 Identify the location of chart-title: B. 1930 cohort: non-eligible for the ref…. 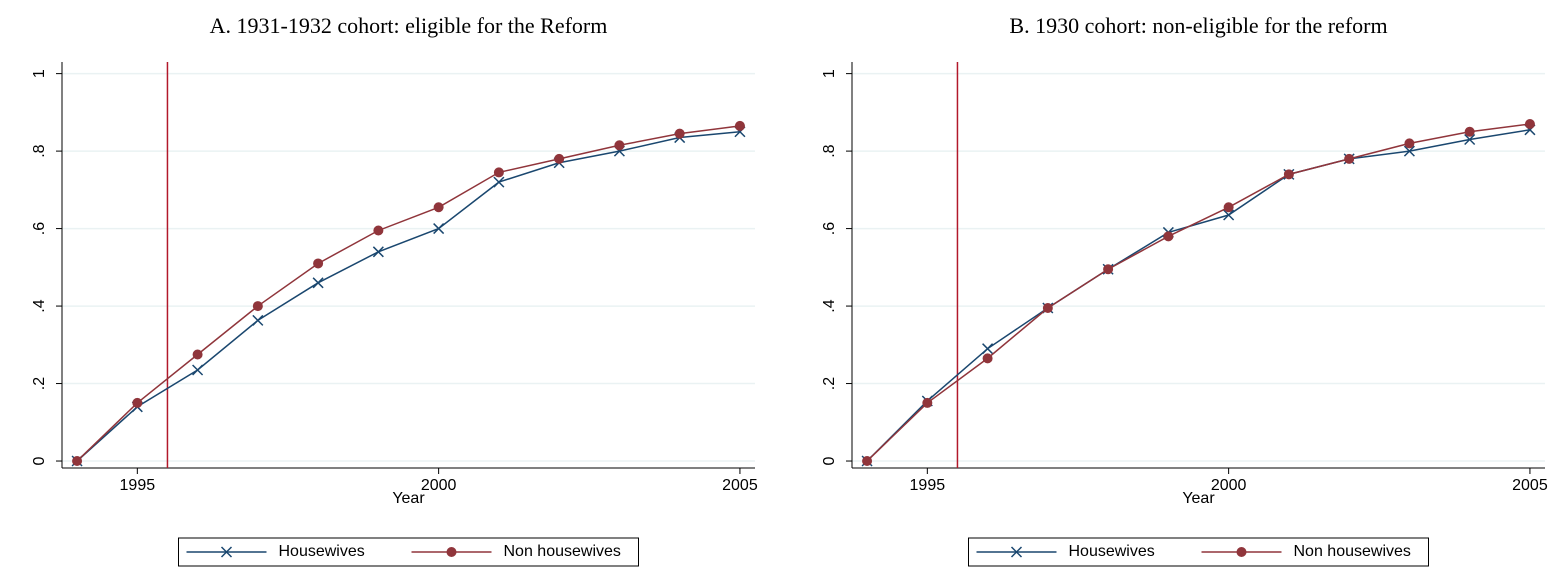
(1198, 25).